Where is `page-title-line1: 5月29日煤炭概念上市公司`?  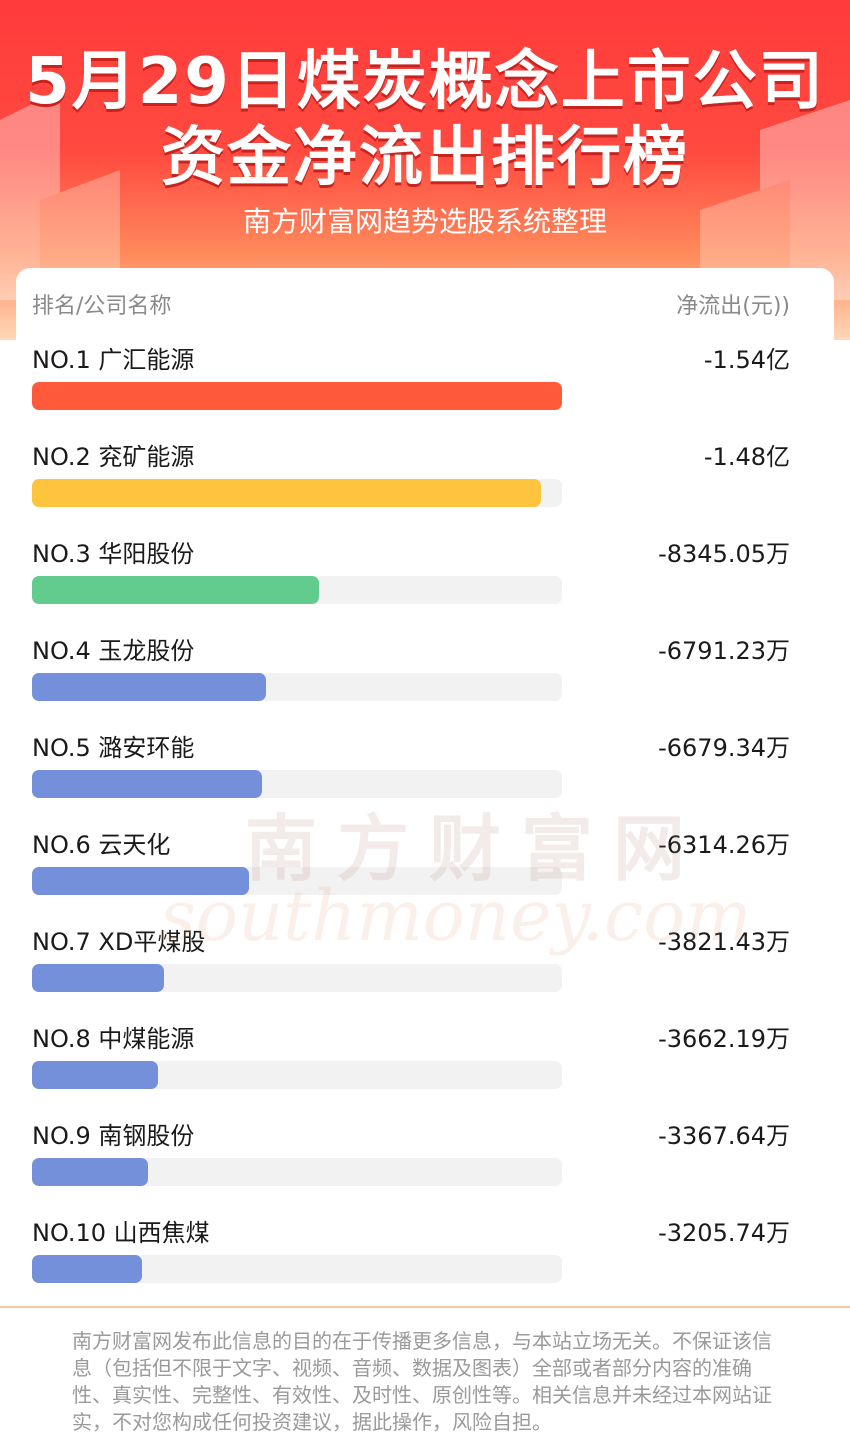 page-title-line1: 5月29日煤炭概念上市公司 is located at coordinates (425, 82).